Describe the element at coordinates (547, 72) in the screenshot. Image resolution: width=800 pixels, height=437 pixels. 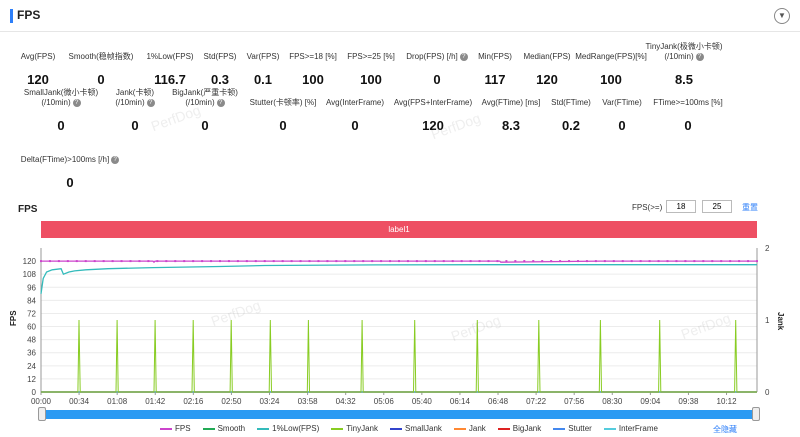
I see `metric-metrics_row1-9: Median(FPS) 120` at that location.